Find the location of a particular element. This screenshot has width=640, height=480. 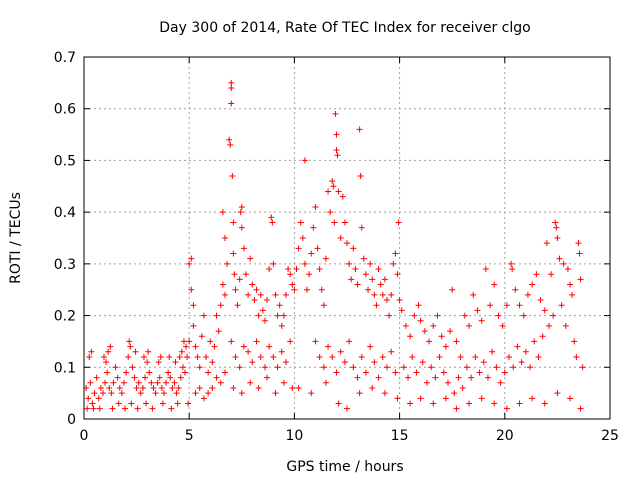

x-tick-label: 20 is located at coordinates (505, 436).